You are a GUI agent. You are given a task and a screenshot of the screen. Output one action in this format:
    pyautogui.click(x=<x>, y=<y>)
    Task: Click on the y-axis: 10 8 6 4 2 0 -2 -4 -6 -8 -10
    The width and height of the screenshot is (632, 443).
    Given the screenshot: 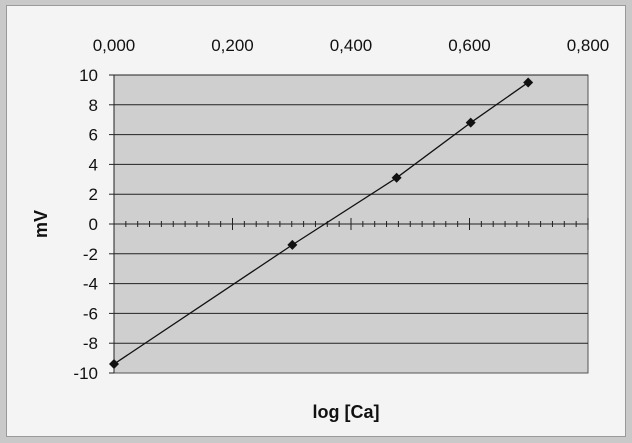 What is the action you would take?
    pyautogui.click(x=94, y=224)
    